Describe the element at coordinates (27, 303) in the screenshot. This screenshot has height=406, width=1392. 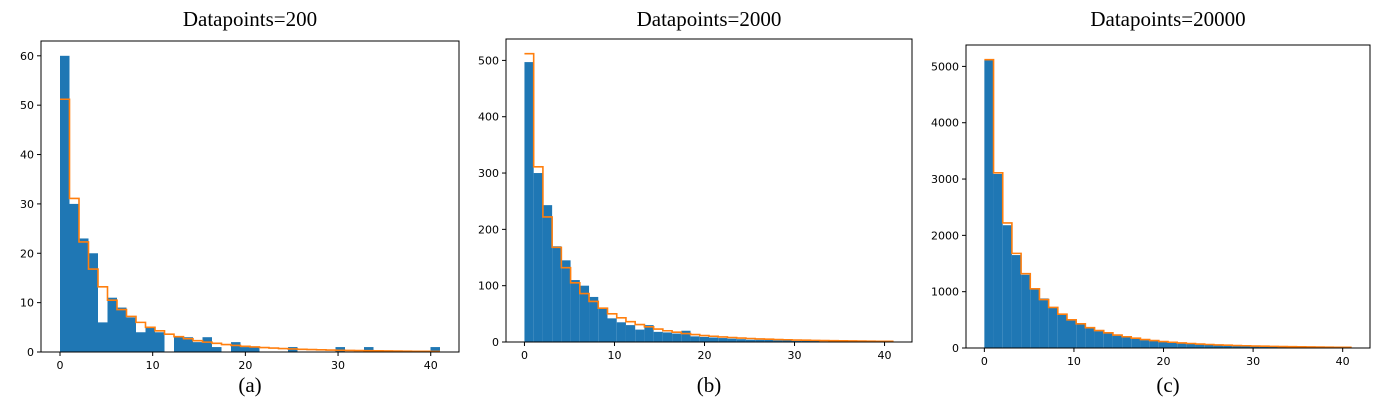
I see `y-tick-label: 10` at that location.